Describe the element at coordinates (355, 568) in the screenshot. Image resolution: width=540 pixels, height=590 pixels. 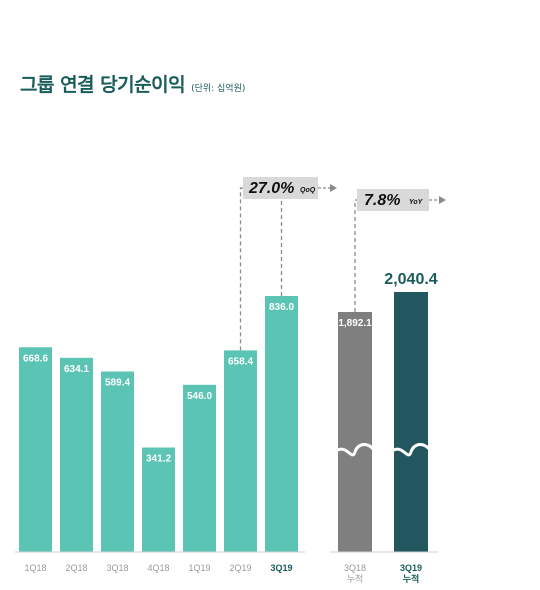
I see `tick-cum-0-line1: 3Q18` at that location.